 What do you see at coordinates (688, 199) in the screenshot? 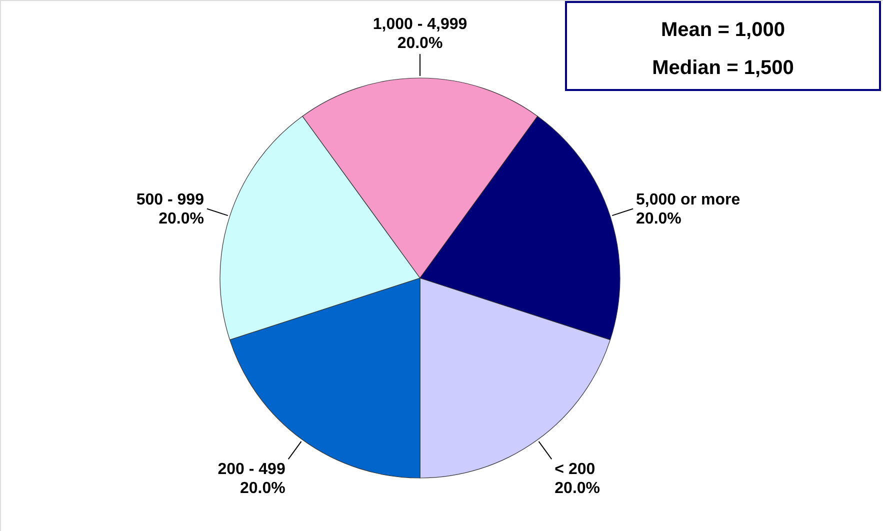
I see `slice-label: 5,000 or more` at bounding box center [688, 199].